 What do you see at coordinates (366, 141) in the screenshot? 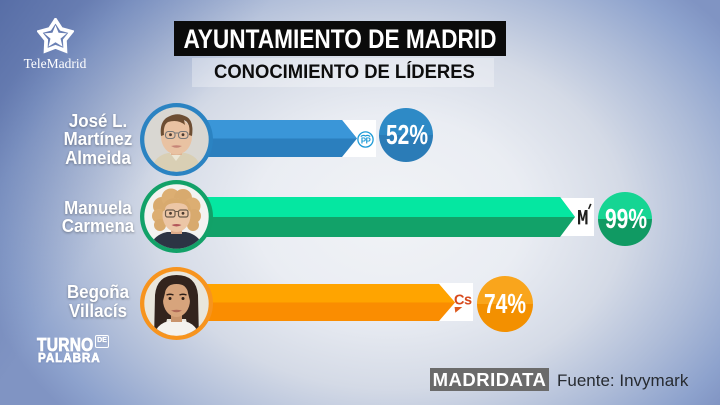
I see `svg-text: PP` at bounding box center [366, 141].